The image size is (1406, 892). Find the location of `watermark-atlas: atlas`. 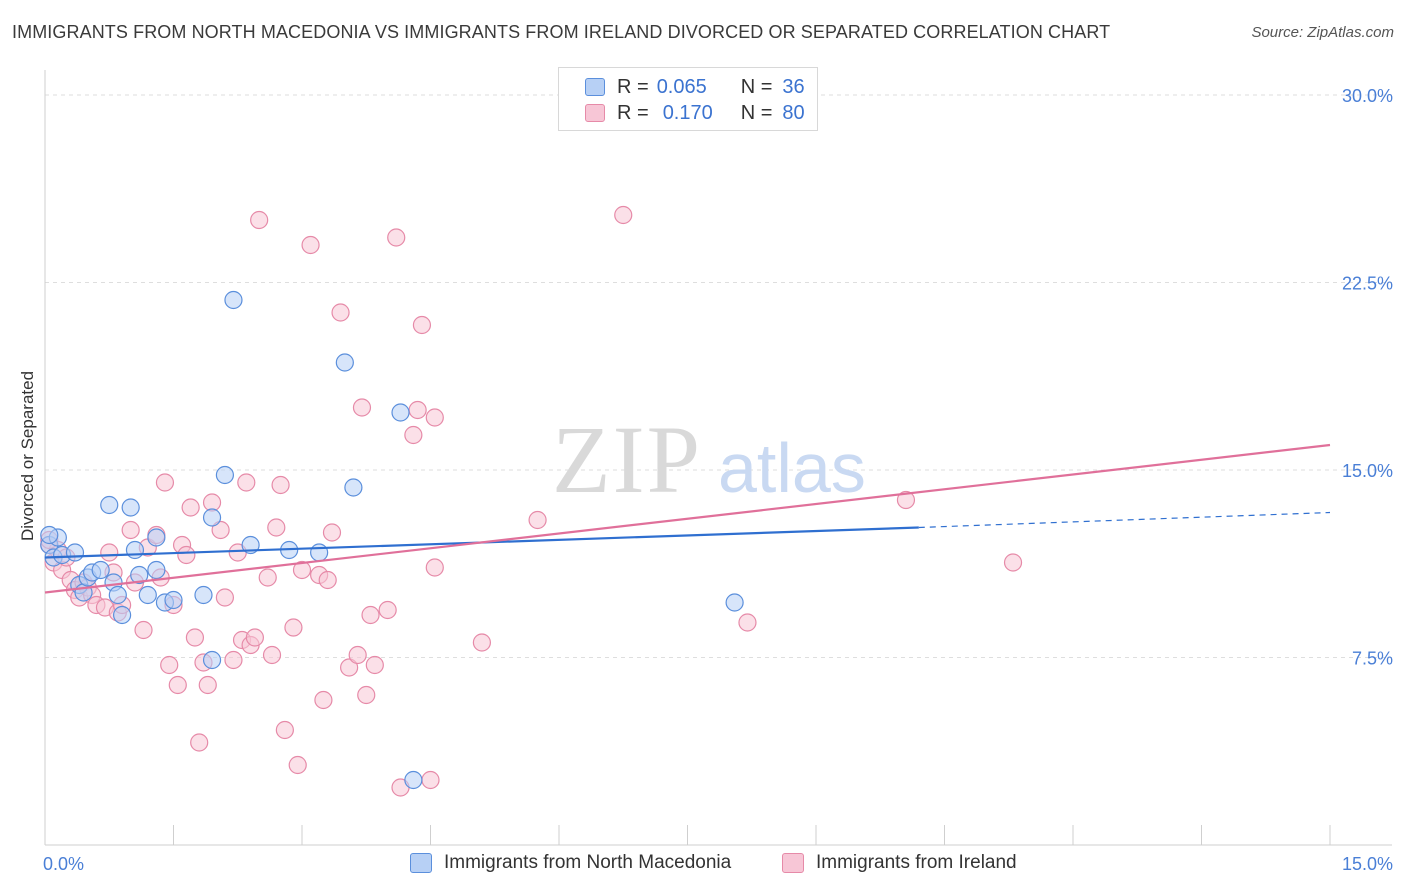

watermark-atlas: atlas is located at coordinates (792, 468).